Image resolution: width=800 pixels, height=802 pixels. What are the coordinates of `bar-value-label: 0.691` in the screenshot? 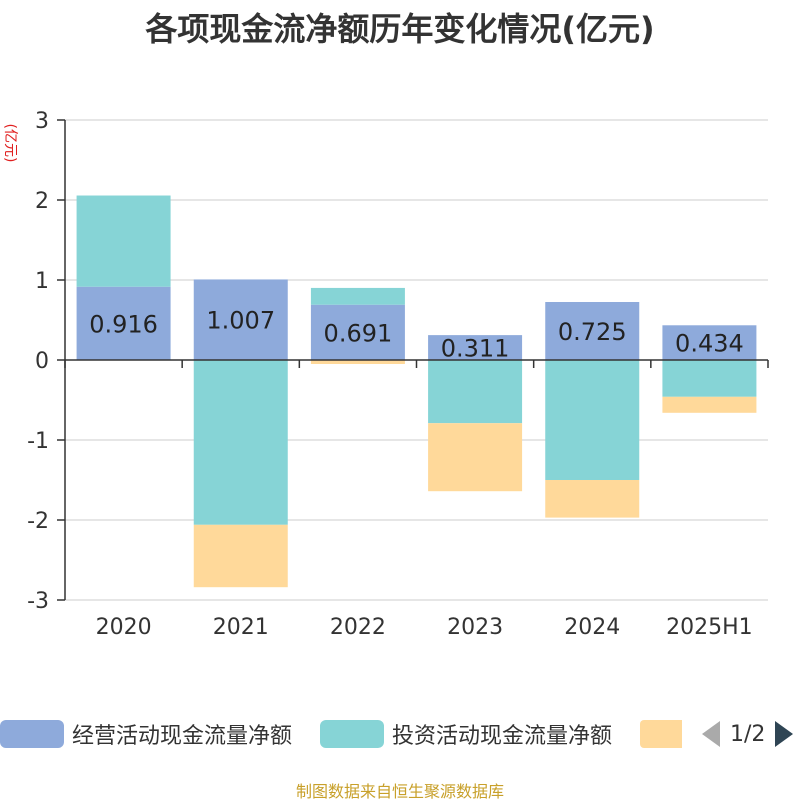 It's located at (358, 333).